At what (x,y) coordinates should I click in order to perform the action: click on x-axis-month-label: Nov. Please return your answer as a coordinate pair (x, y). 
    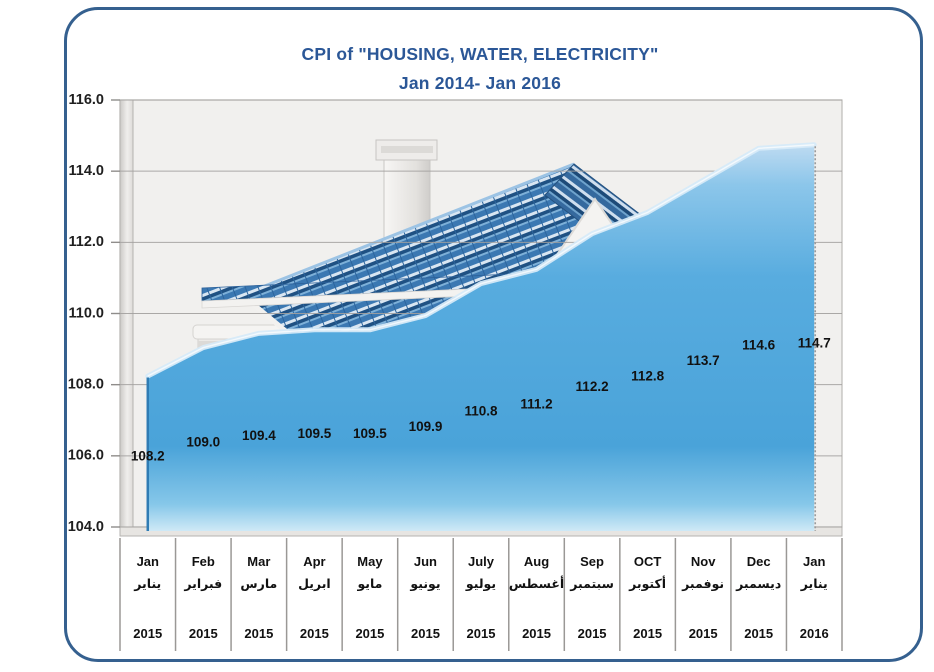
    Looking at the image, I should click on (703, 561).